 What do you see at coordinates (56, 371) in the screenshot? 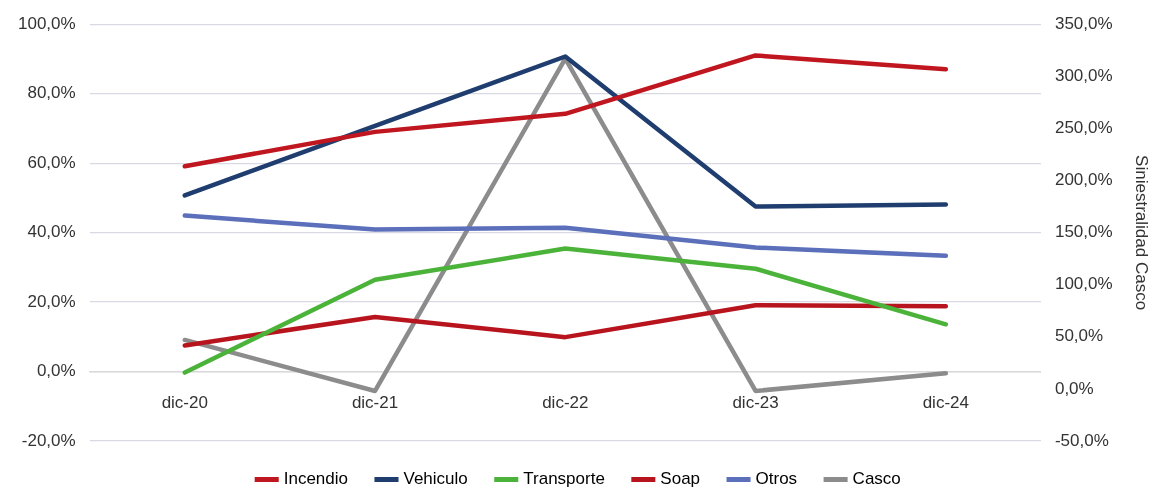
I see `y-tick-label: 0,0%` at bounding box center [56, 371].